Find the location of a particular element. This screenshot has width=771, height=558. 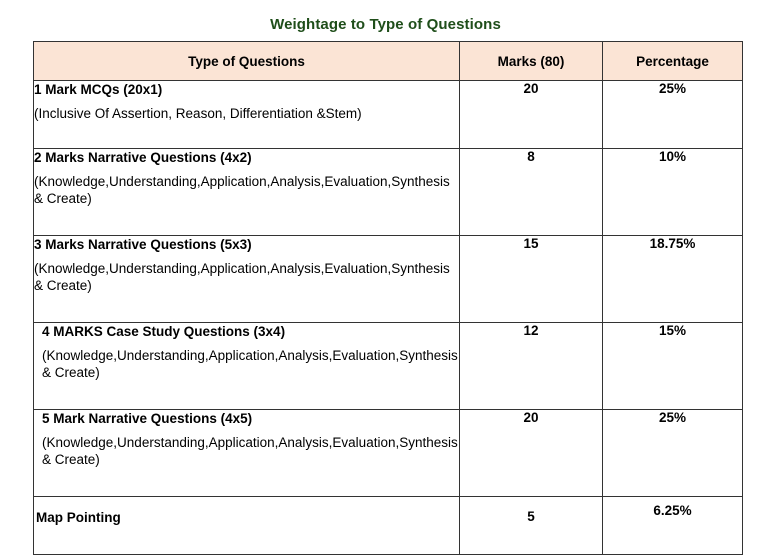

marks-cell: 5 is located at coordinates (531, 525).